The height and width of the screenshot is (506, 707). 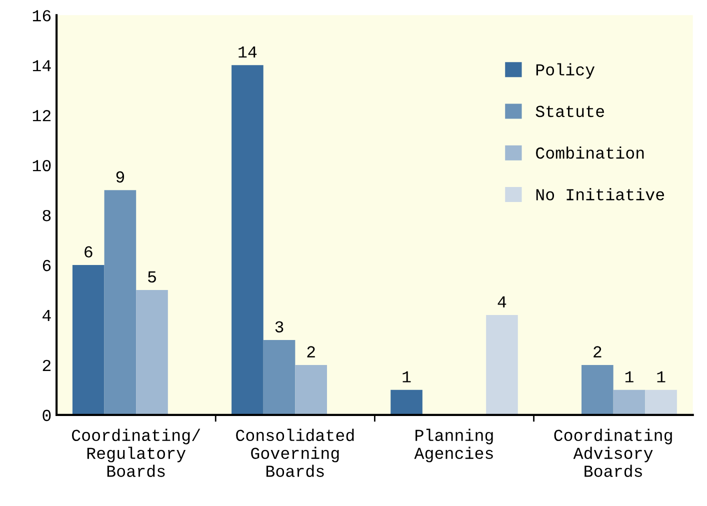 What do you see at coordinates (46, 216) in the screenshot?
I see `y-tick-label: 8` at bounding box center [46, 216].